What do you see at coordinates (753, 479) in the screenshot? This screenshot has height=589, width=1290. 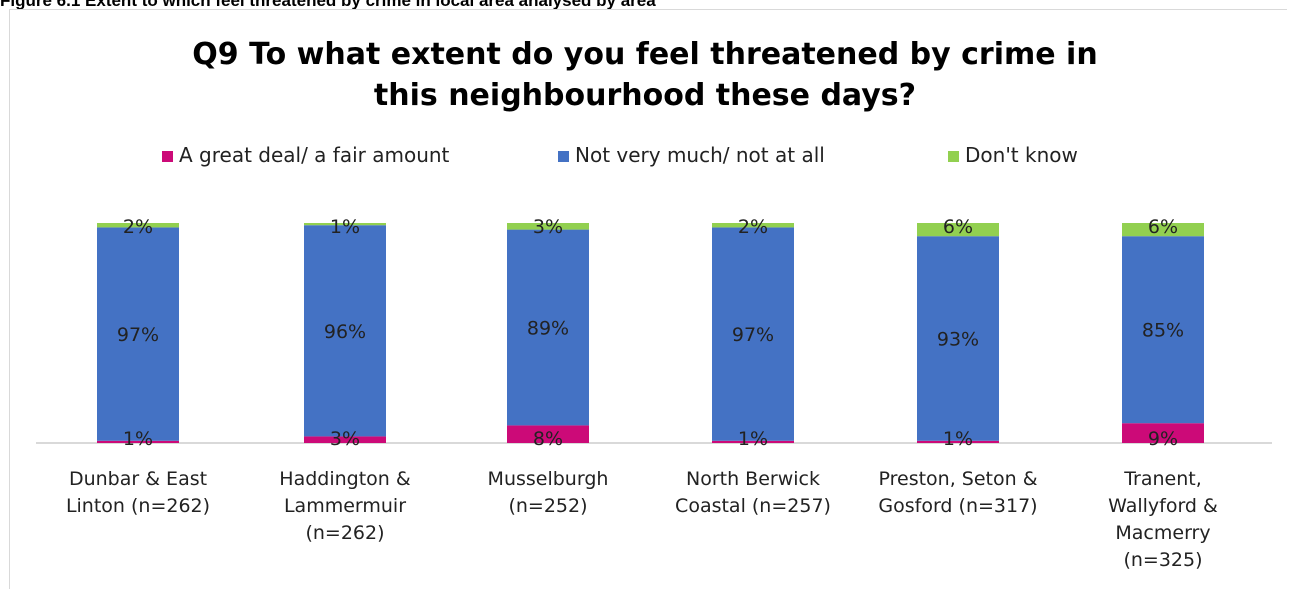 I see `category-label: North Berwick` at bounding box center [753, 479].